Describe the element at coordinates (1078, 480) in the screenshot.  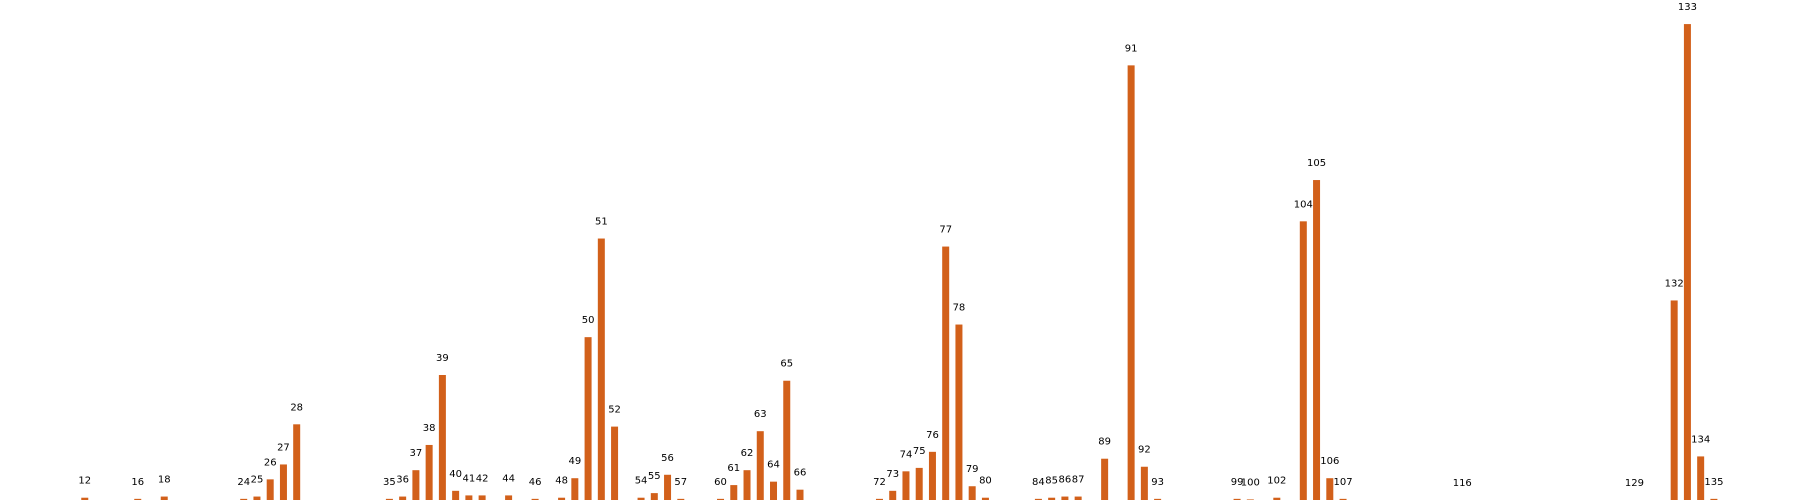
I see `bar-label: 87` at that location.